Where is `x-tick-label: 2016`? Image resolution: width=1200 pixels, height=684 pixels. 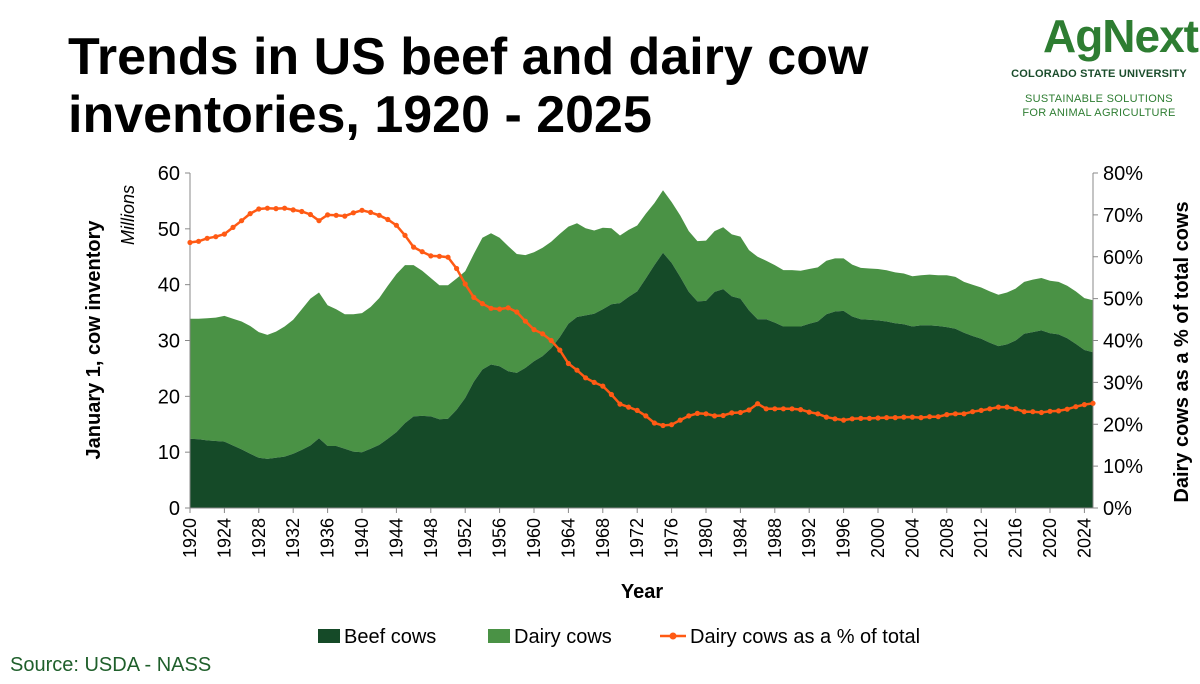
x-tick-label: 2016 is located at coordinates (1016, 538).